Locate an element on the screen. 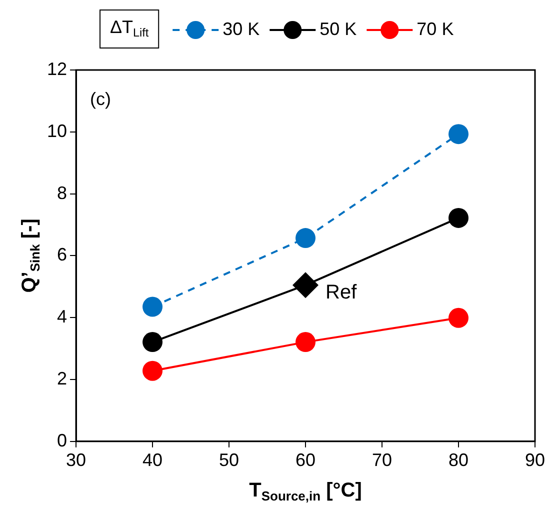 This screenshot has width=557, height=513. y-tick-label: 10 is located at coordinates (57, 130).